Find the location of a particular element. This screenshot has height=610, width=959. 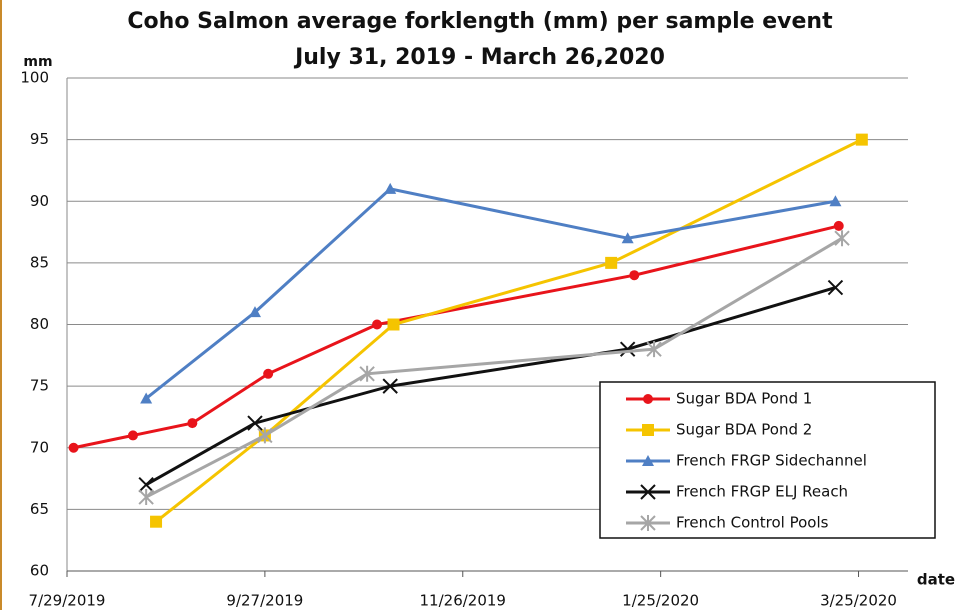

x-tick-label: 7/29/2019 is located at coordinates (67, 601).